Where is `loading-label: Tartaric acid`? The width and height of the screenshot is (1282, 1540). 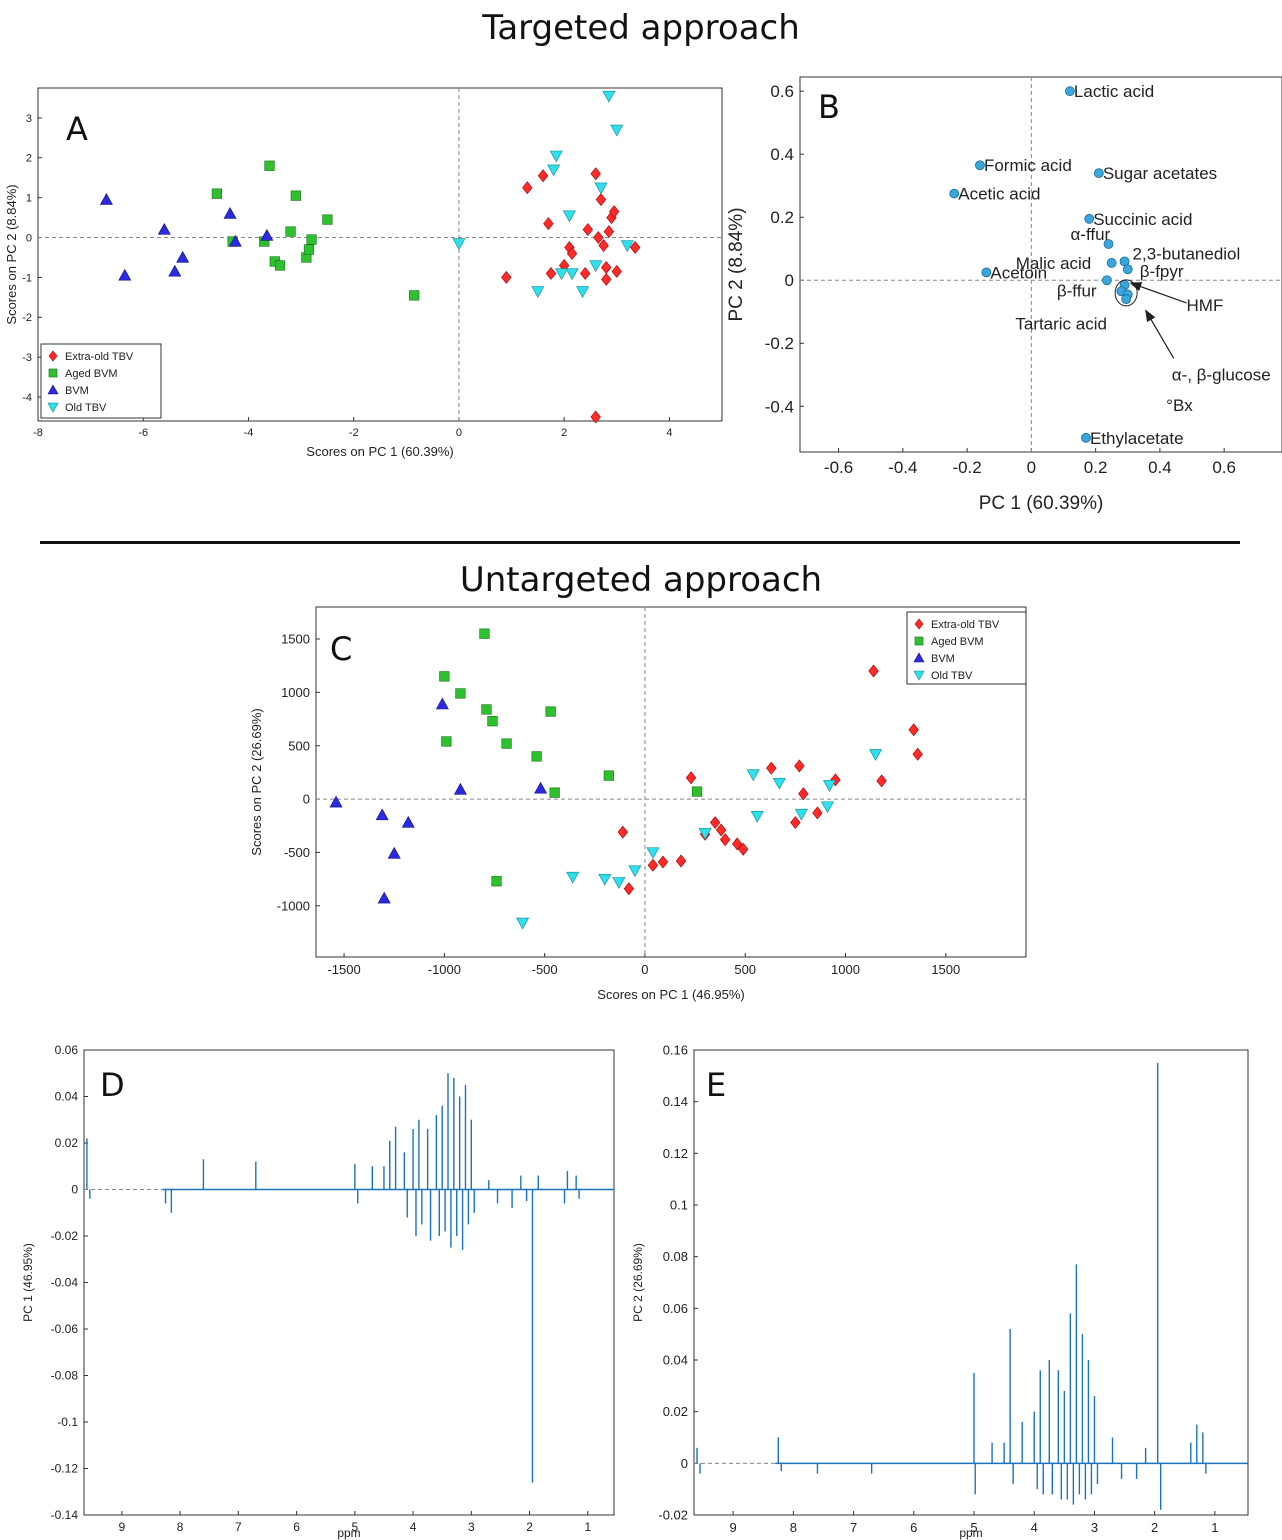
loading-label: Tartaric acid is located at coordinates (1061, 323).